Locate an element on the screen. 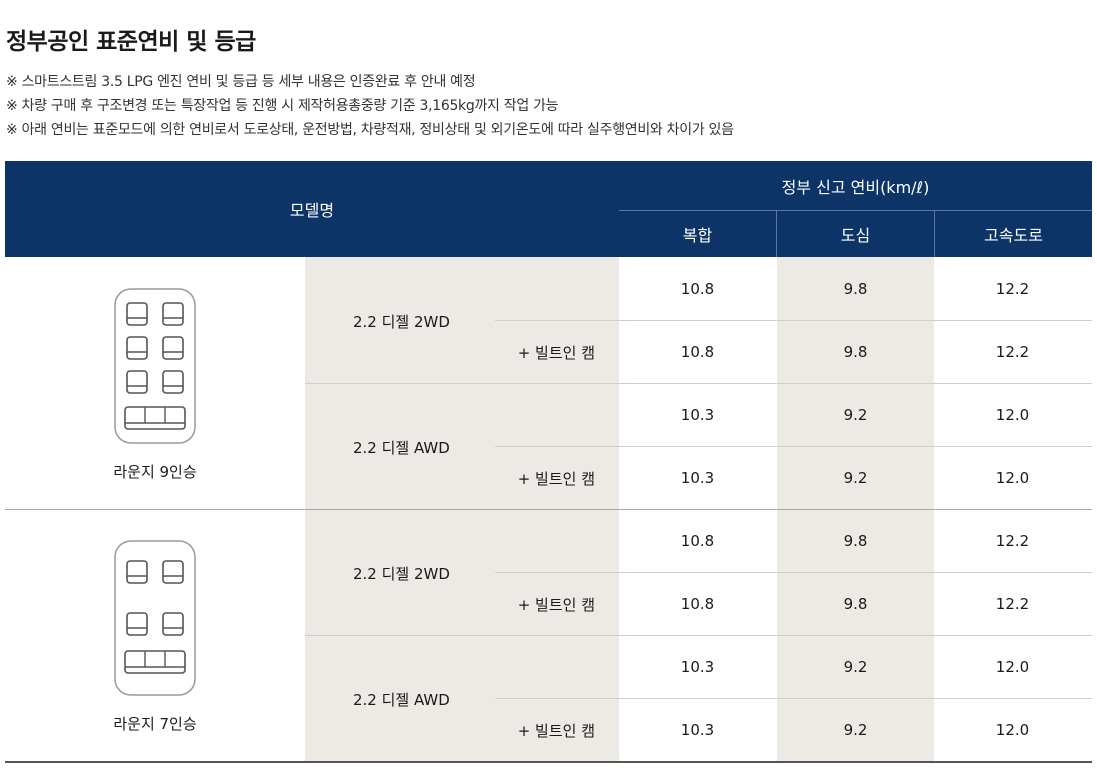 The image size is (1097, 768). van-7-seat-layout-icon is located at coordinates (155, 621).